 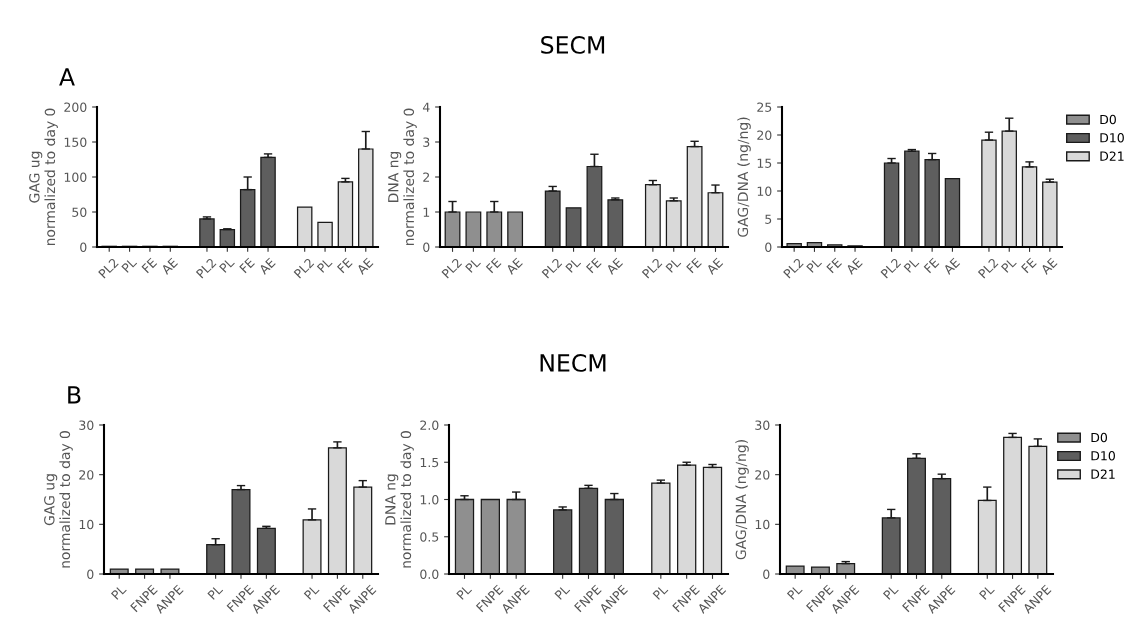 What do you see at coordinates (426, 212) in the screenshot?
I see `y-tick-label: 1` at bounding box center [426, 212].